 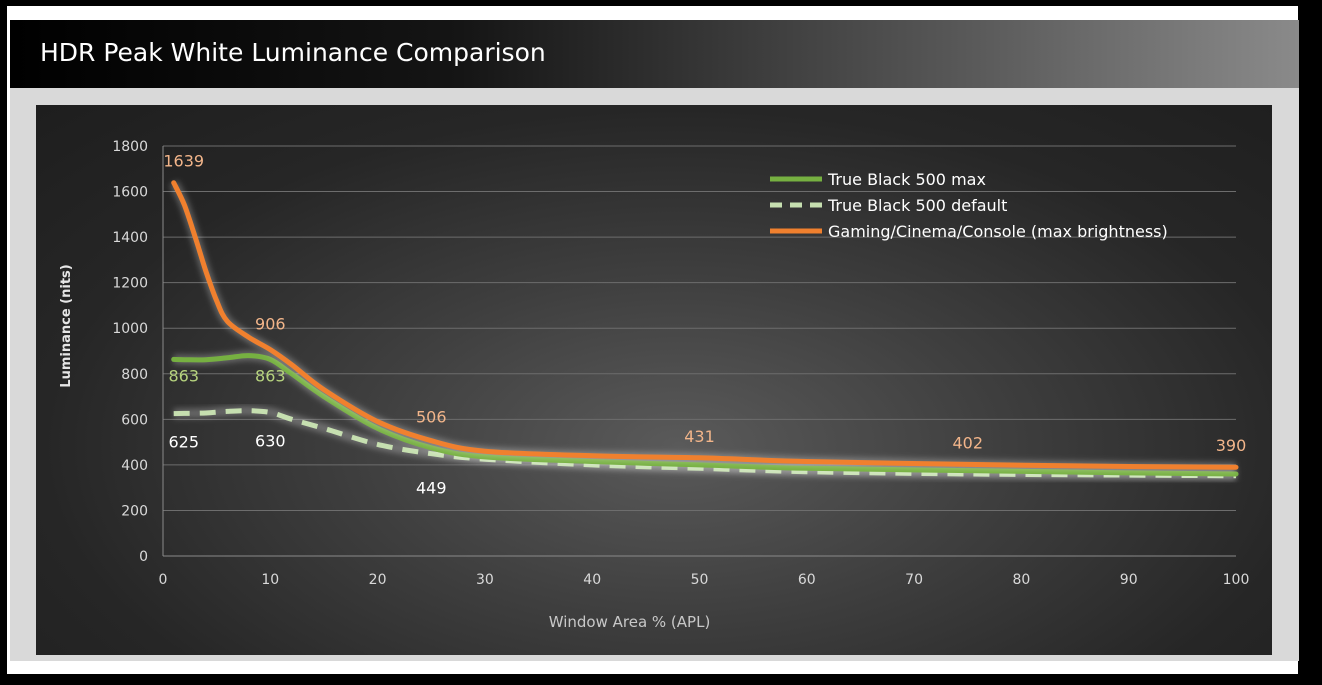 I want to click on x-tick-label: 20, so click(x=378, y=580).